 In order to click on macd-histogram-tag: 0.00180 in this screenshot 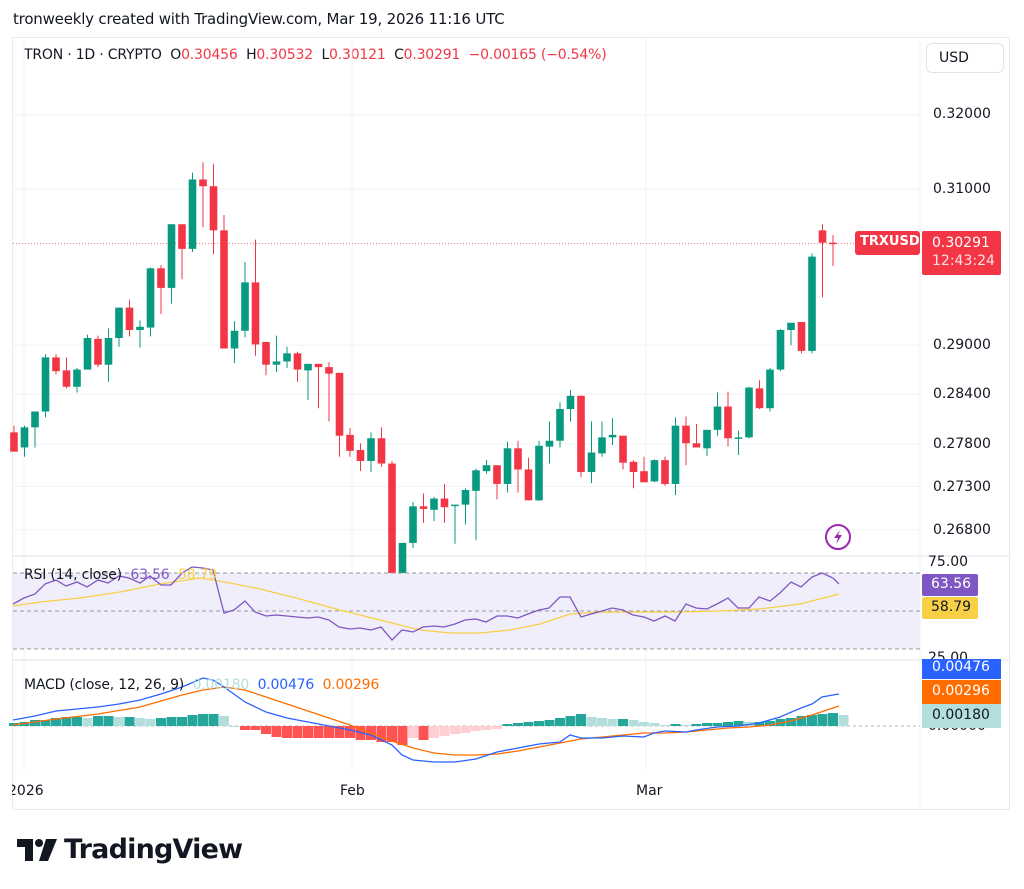, I will do `click(961, 716)`.